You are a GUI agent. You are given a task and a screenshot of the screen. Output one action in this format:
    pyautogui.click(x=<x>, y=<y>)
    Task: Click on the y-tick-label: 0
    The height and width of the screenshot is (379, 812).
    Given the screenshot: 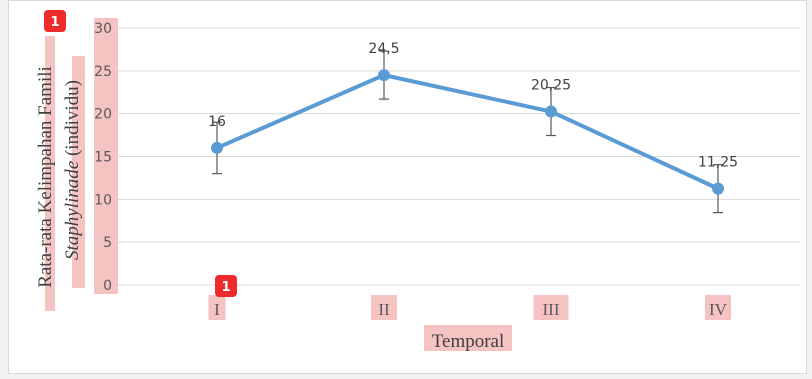 What is the action you would take?
    pyautogui.click(x=107, y=286)
    